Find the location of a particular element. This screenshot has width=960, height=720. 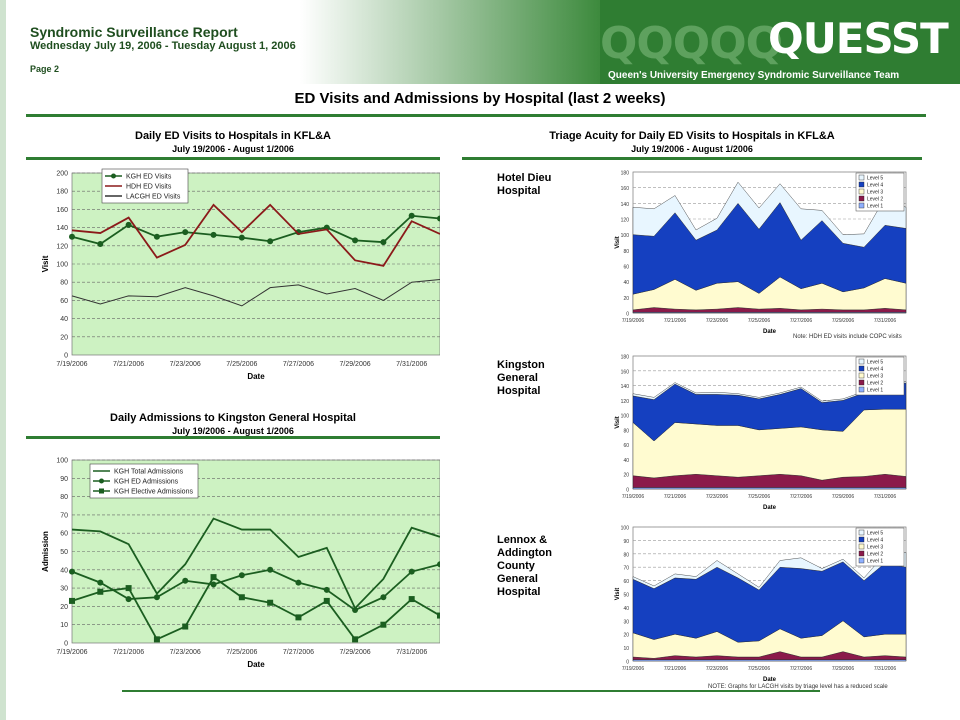

ed-visits-subtitle: July 19/2006 - August 1/2006 is located at coordinates (233, 149).